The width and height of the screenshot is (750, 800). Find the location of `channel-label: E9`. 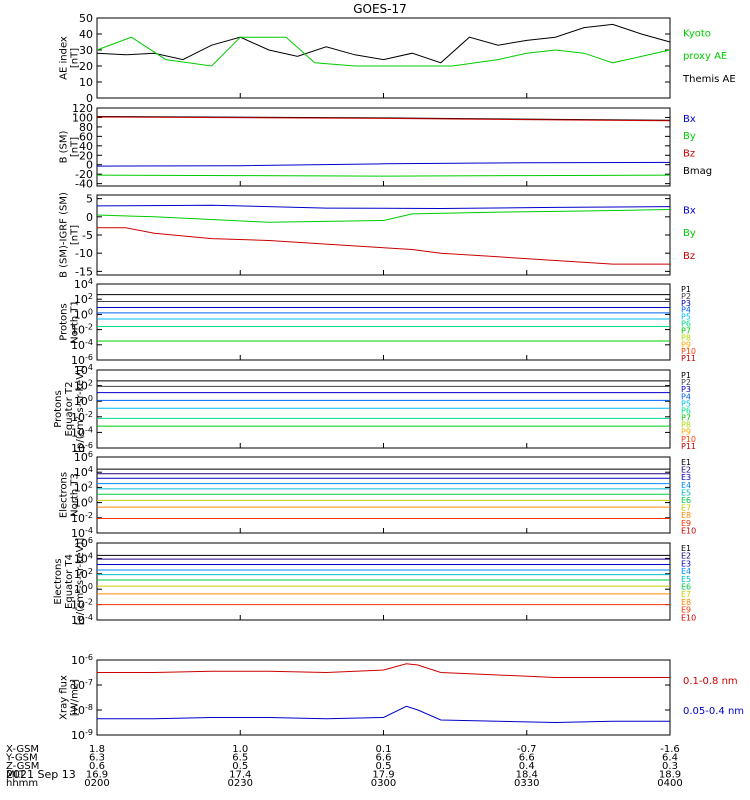

channel-label: E9 is located at coordinates (686, 610).